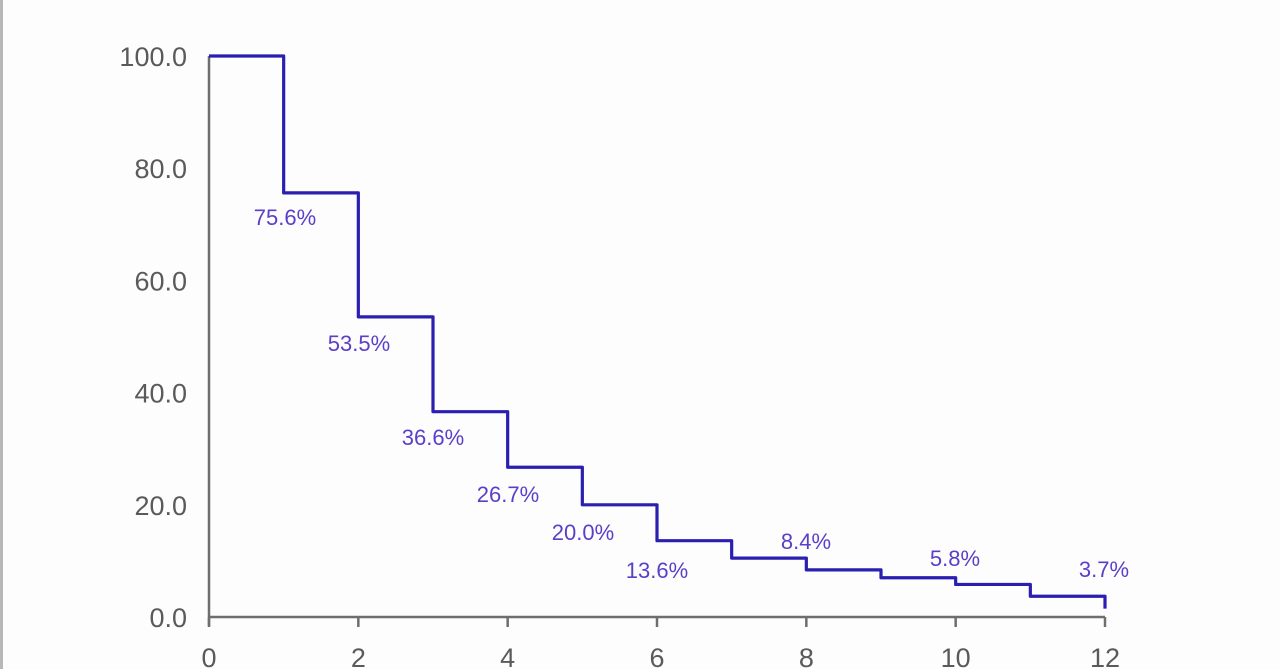 This screenshot has height=669, width=1280. What do you see at coordinates (160, 394) in the screenshot?
I see `y-tick-label: 40.0` at bounding box center [160, 394].